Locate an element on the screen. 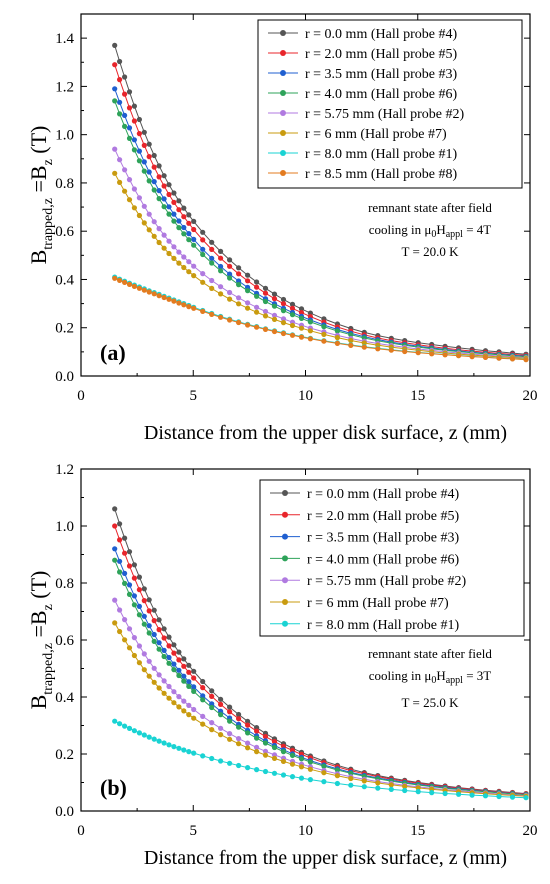 The image size is (550, 884). y-tick-label: 0.6 is located at coordinates (64, 641).